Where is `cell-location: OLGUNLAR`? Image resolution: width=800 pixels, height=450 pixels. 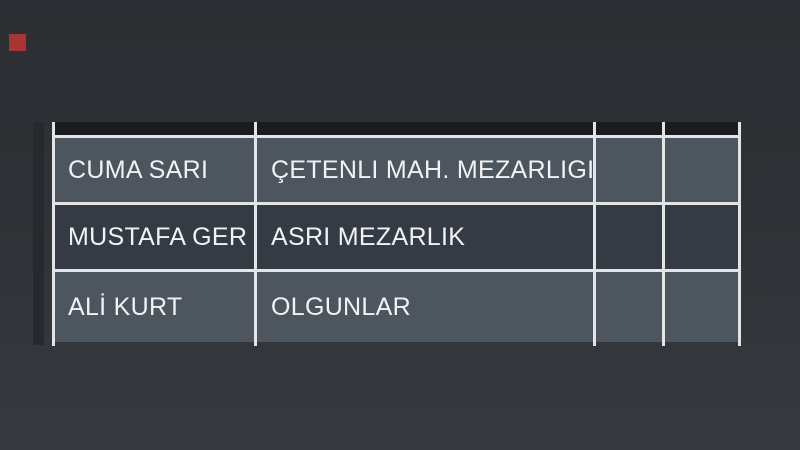
cell-location: OLGUNLAR is located at coordinates (341, 306).